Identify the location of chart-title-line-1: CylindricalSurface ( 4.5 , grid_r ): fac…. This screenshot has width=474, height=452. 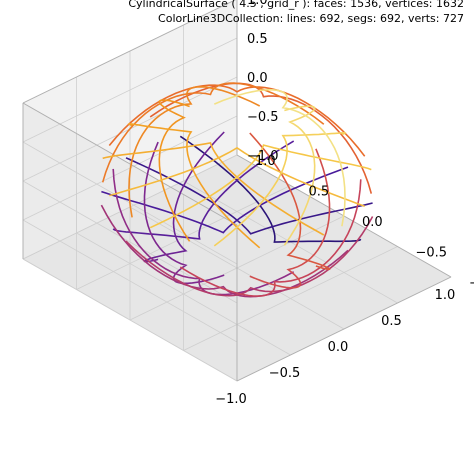
(296, 5).